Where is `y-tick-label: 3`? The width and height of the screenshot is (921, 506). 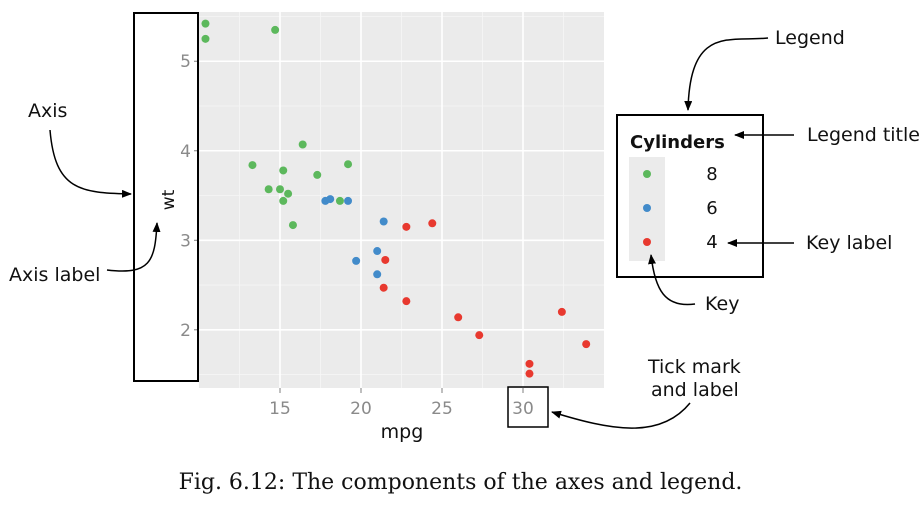
y-tick-label: 3 is located at coordinates (185, 241).